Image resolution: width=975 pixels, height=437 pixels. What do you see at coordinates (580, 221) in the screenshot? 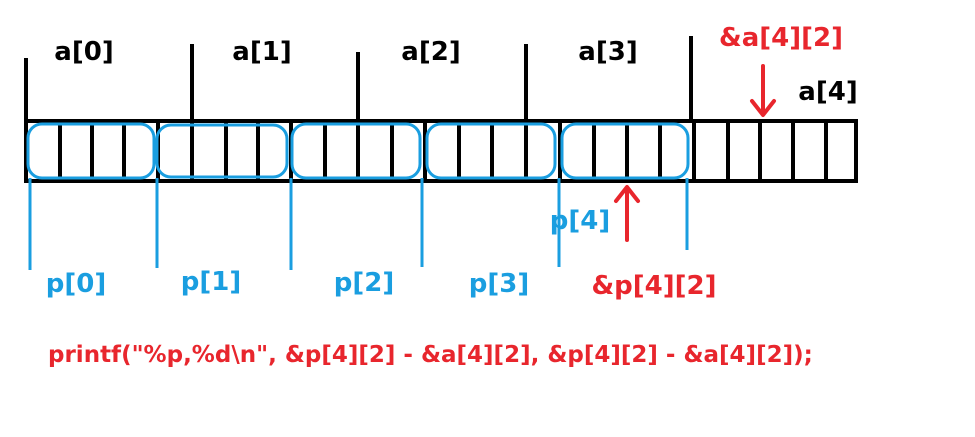
I see `label-p4: p[4]` at bounding box center [580, 221].